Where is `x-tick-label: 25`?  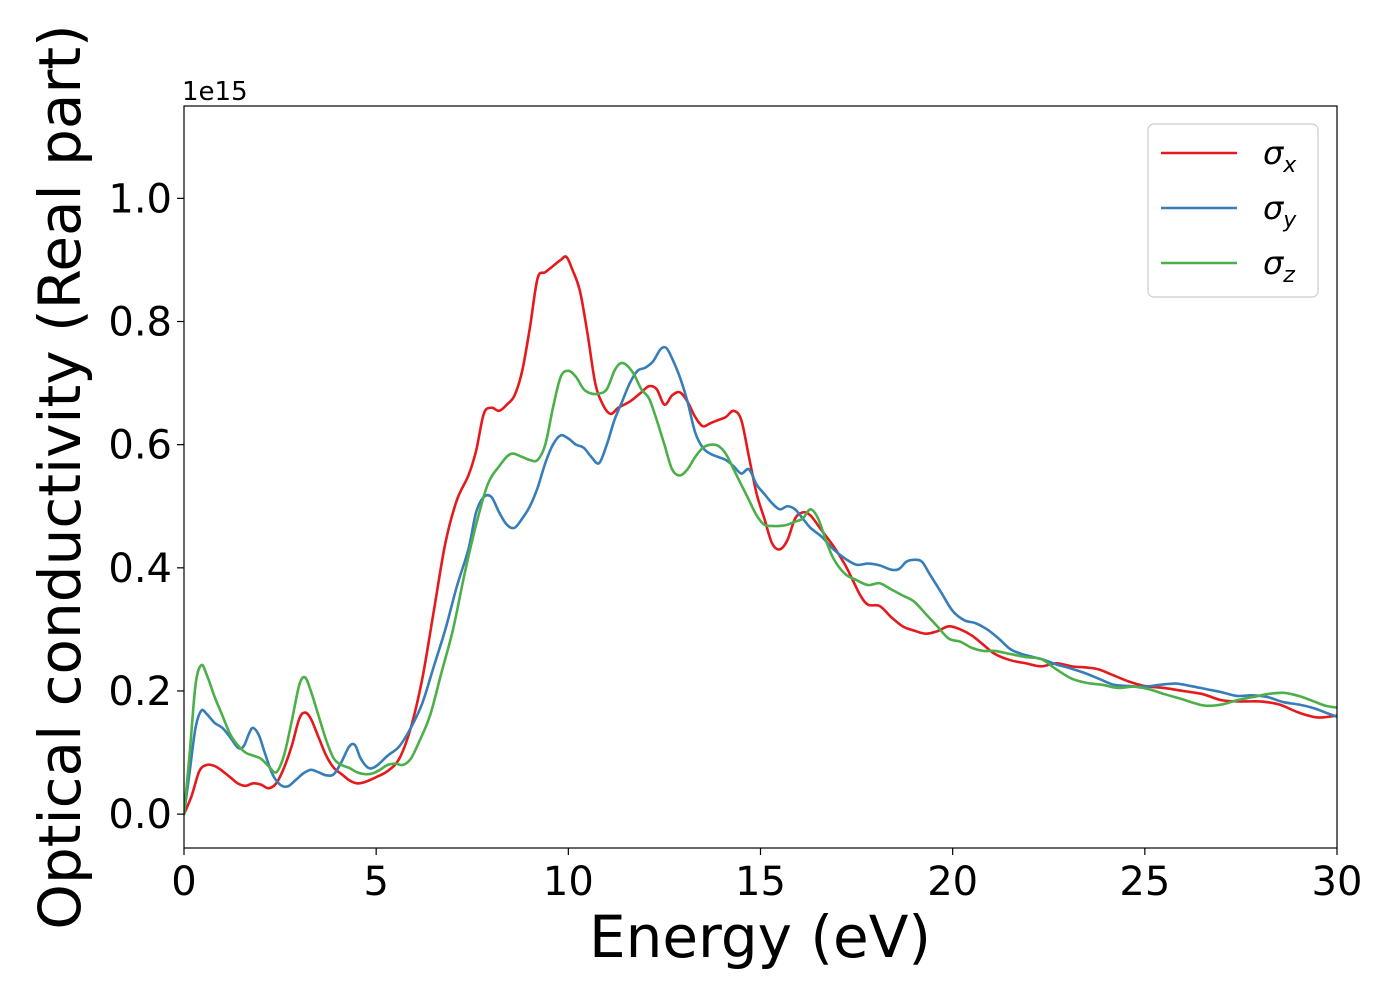 x-tick-label: 25 is located at coordinates (1144, 882).